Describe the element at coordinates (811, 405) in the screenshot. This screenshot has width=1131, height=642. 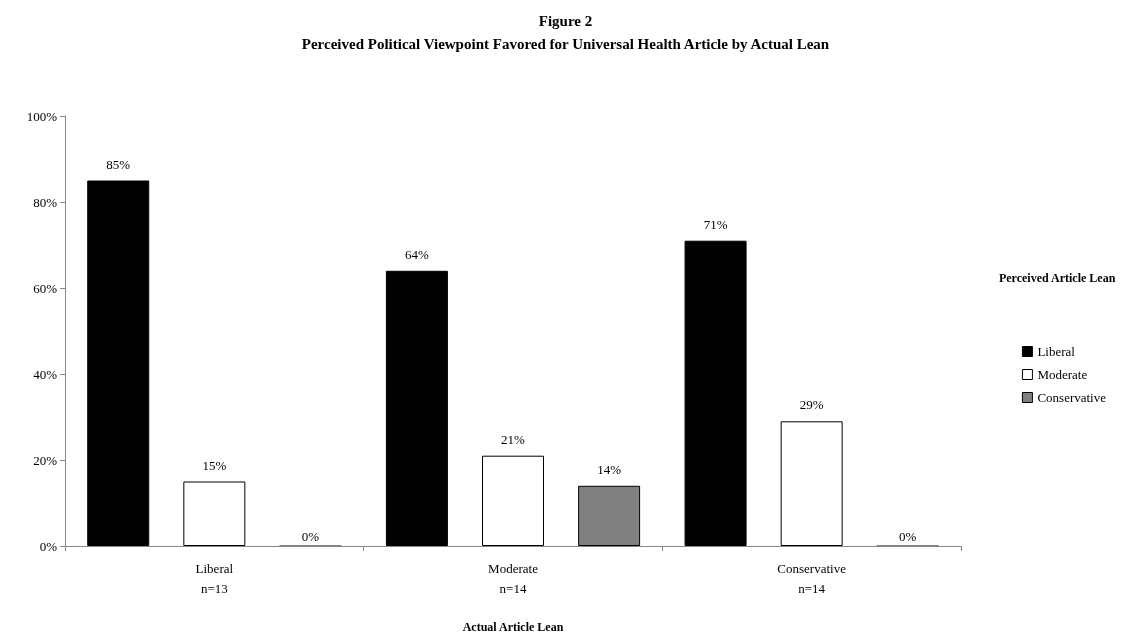
I see `data-label: 29%` at that location.